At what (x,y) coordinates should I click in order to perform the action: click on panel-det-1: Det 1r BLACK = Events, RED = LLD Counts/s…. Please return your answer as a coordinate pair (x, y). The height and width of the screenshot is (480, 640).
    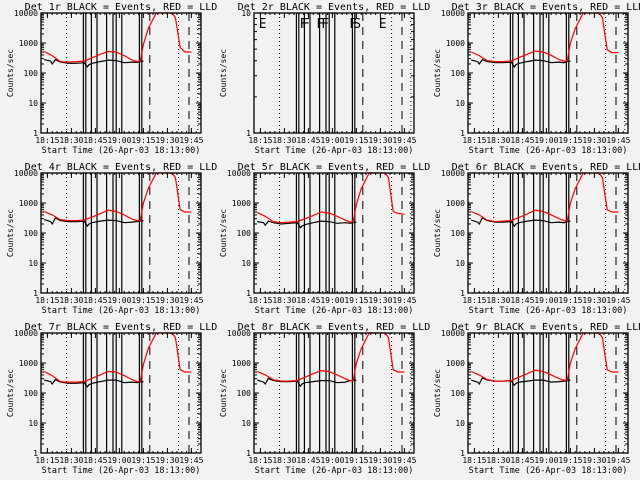
    Looking at the image, I should click on (111, 79).